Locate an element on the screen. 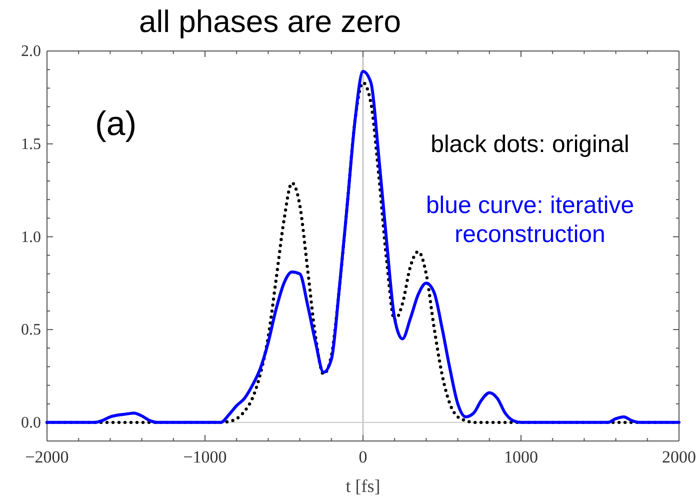 Image resolution: width=700 pixels, height=501 pixels. x-tick-label: −2000 is located at coordinates (47, 457).